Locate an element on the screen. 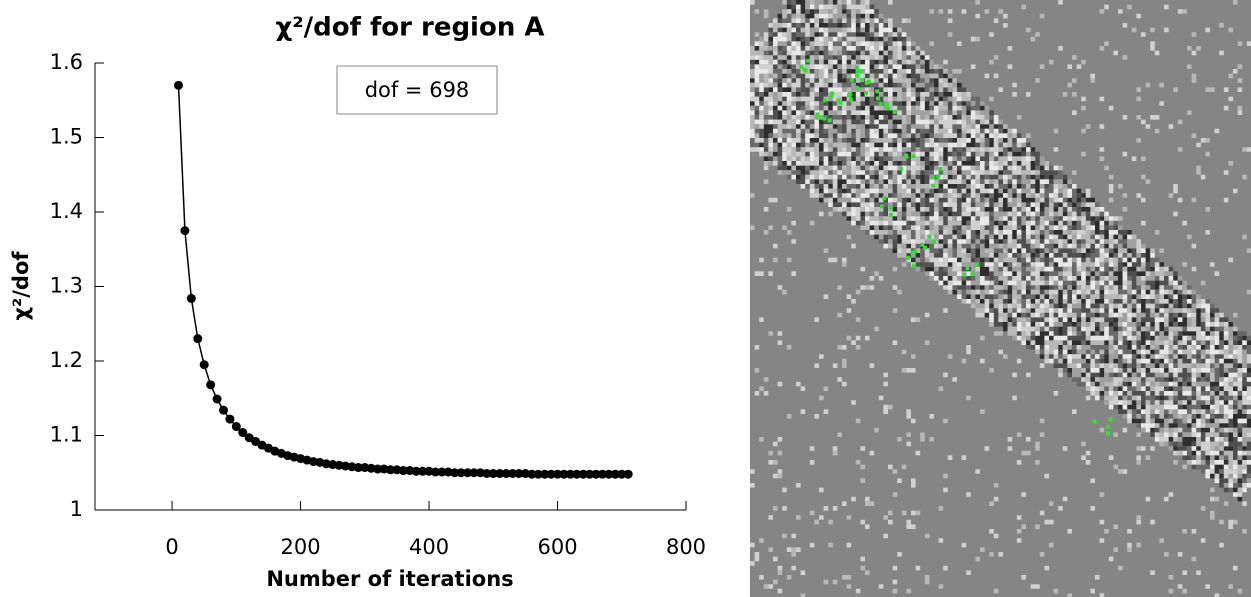 The image size is (1251, 597). chart-title: χ²/dof for region A is located at coordinates (409, 28).